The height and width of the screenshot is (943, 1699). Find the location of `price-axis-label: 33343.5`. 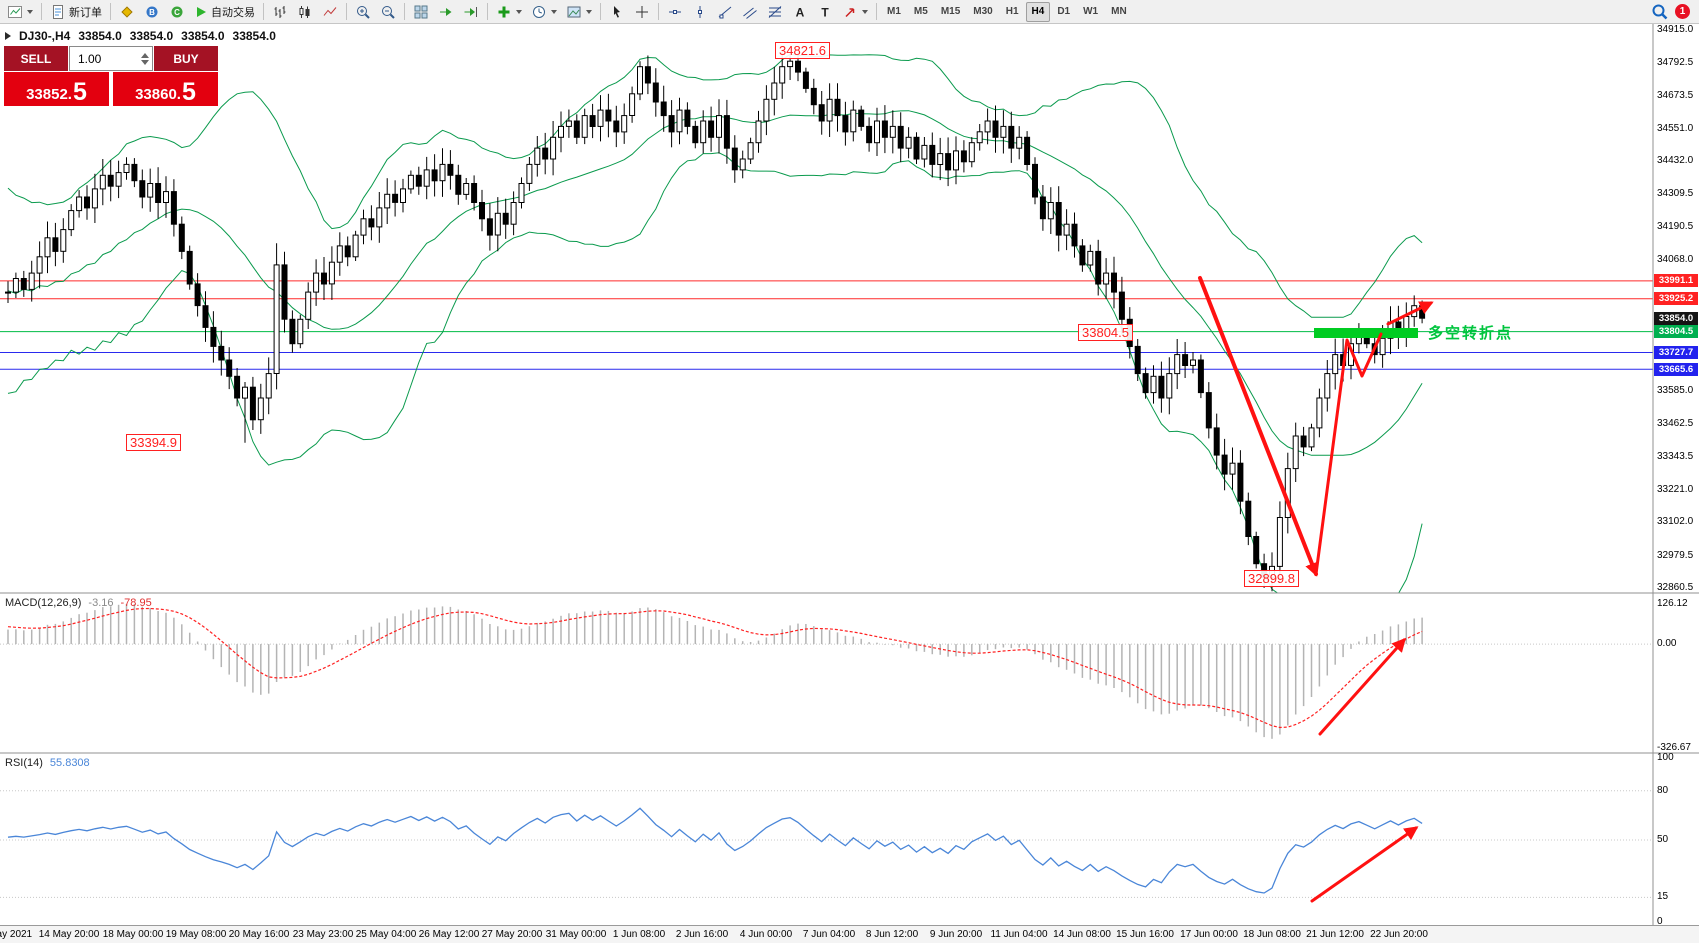

price-axis-label: 33343.5 is located at coordinates (1675, 456).